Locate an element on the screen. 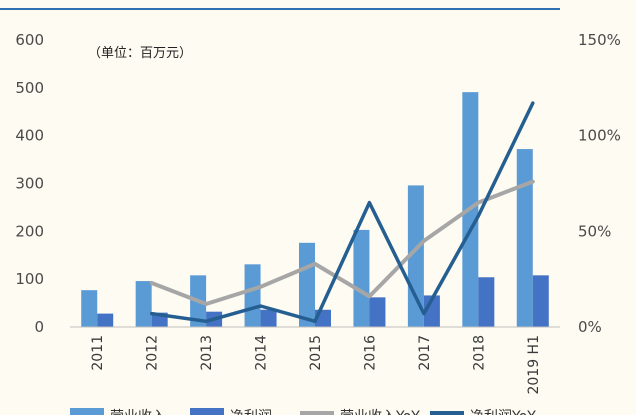 The image size is (636, 415). y-right-tick-label: 100% is located at coordinates (599, 136).